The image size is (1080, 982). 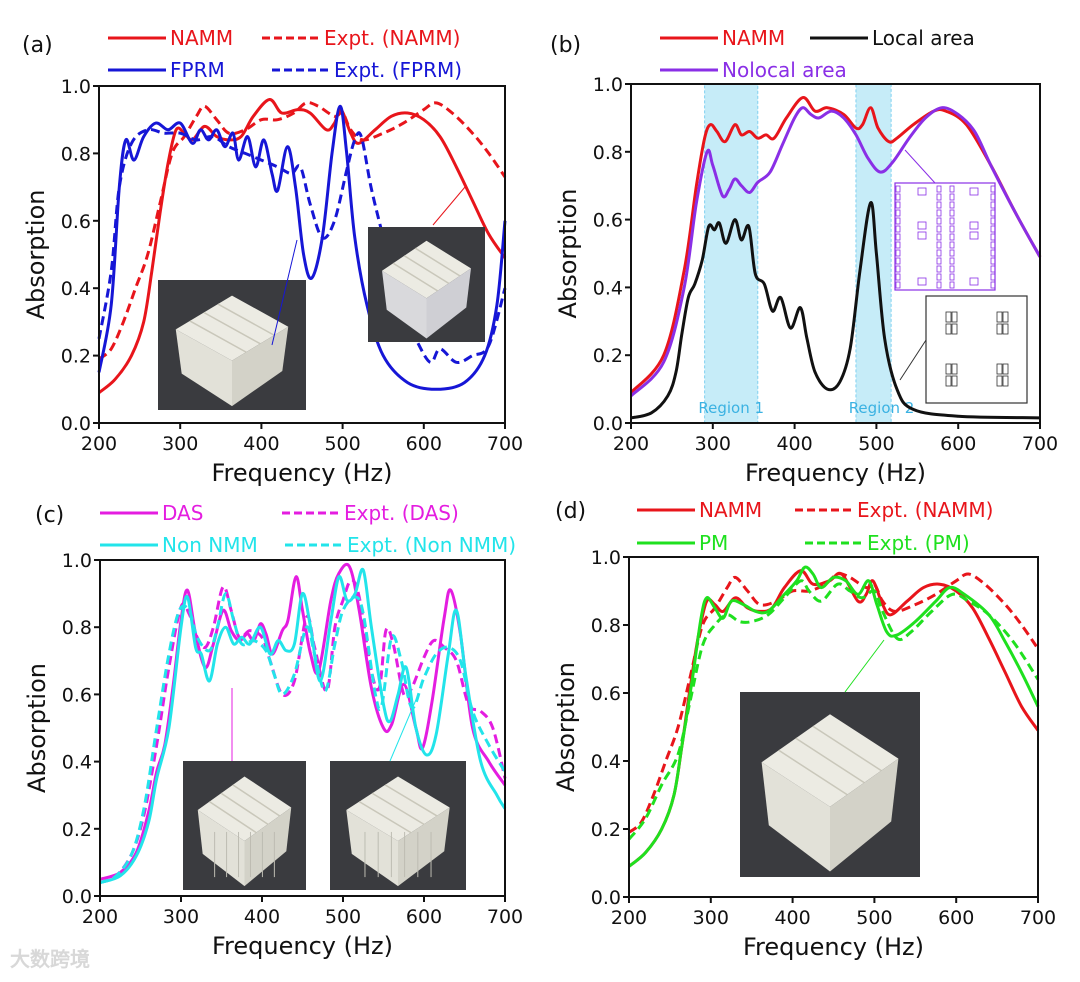 What do you see at coordinates (221, 848) in the screenshot?
I see `cube-left-face` at bounding box center [221, 848].